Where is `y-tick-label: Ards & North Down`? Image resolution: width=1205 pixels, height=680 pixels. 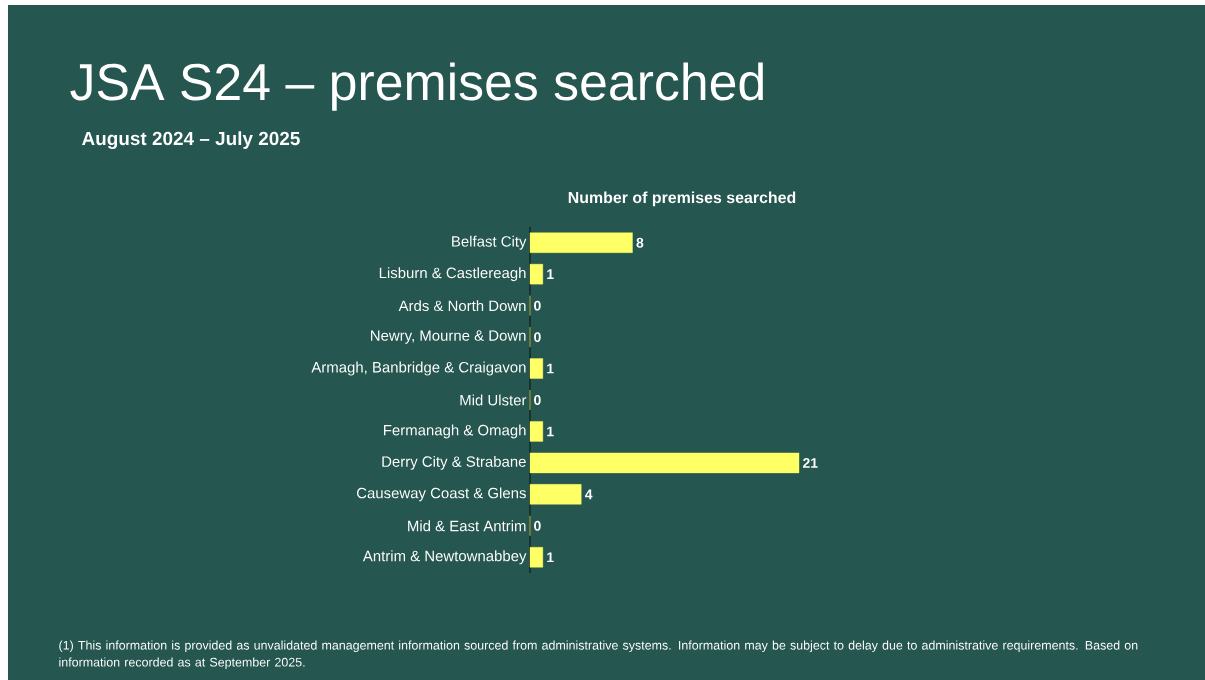 y-tick-label: Ards & North Down is located at coordinates (462, 306).